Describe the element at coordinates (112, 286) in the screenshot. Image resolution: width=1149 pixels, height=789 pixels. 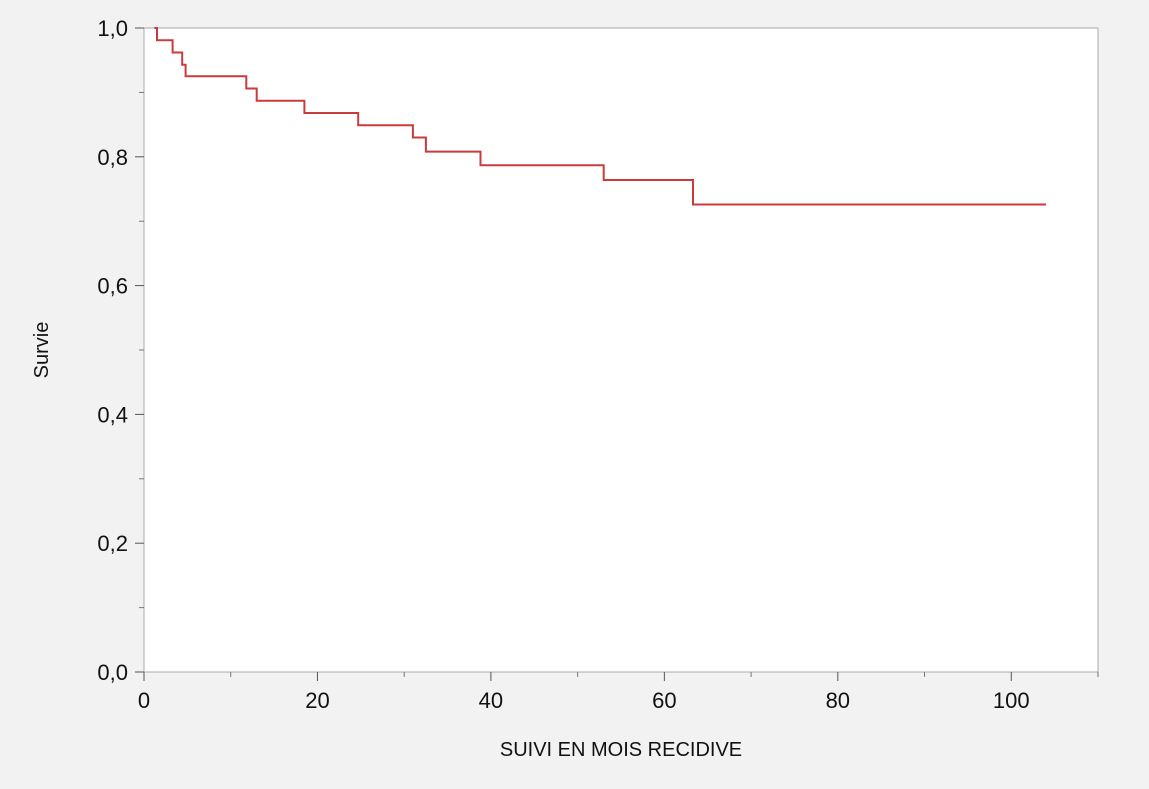
I see `y-tick-label: 0,6` at that location.